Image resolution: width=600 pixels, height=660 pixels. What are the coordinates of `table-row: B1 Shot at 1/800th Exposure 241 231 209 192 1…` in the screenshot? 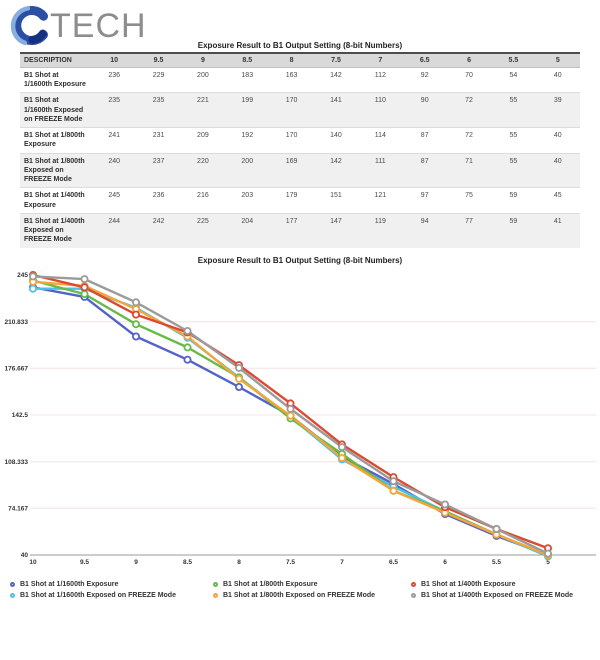 It's located at (300, 140).